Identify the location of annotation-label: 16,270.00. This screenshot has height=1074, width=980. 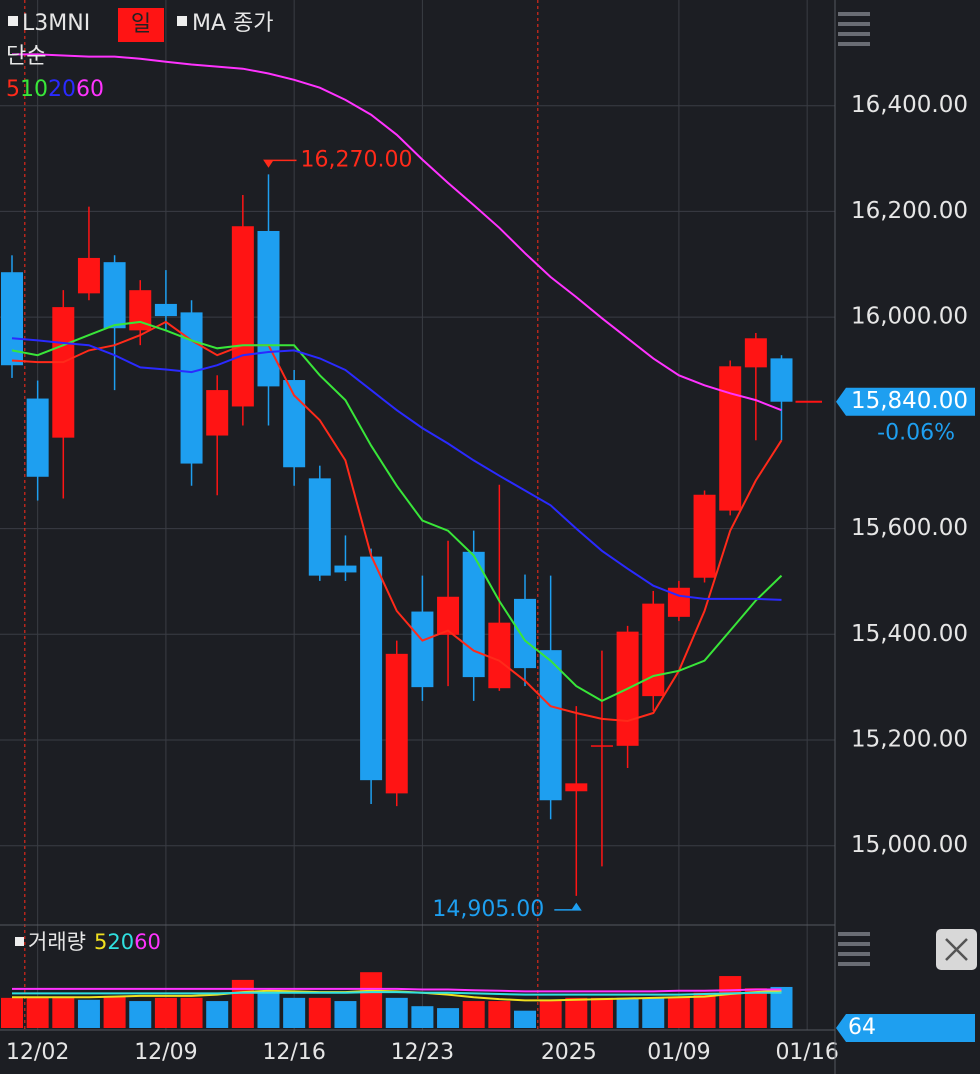
(357, 159).